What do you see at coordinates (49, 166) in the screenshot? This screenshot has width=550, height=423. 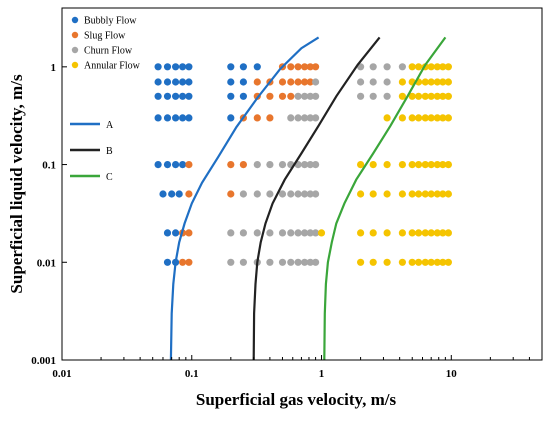 I see `y-tick-label: 0.1` at bounding box center [49, 166].